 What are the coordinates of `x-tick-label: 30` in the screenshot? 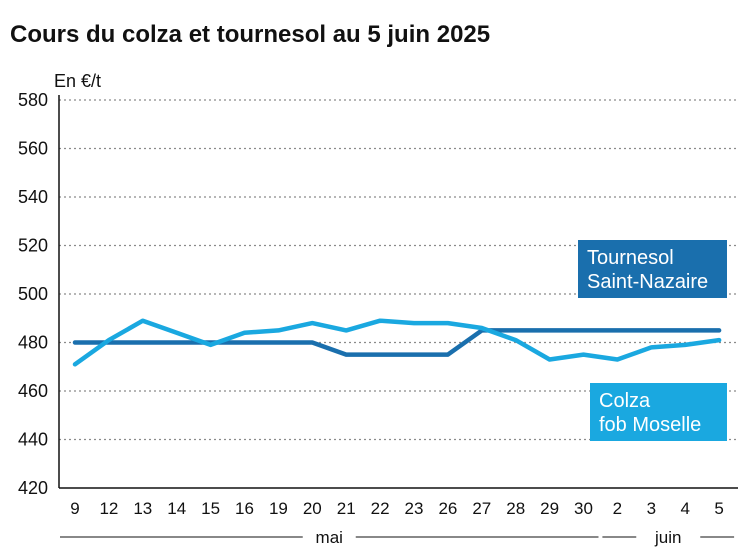 It's located at (583, 508).